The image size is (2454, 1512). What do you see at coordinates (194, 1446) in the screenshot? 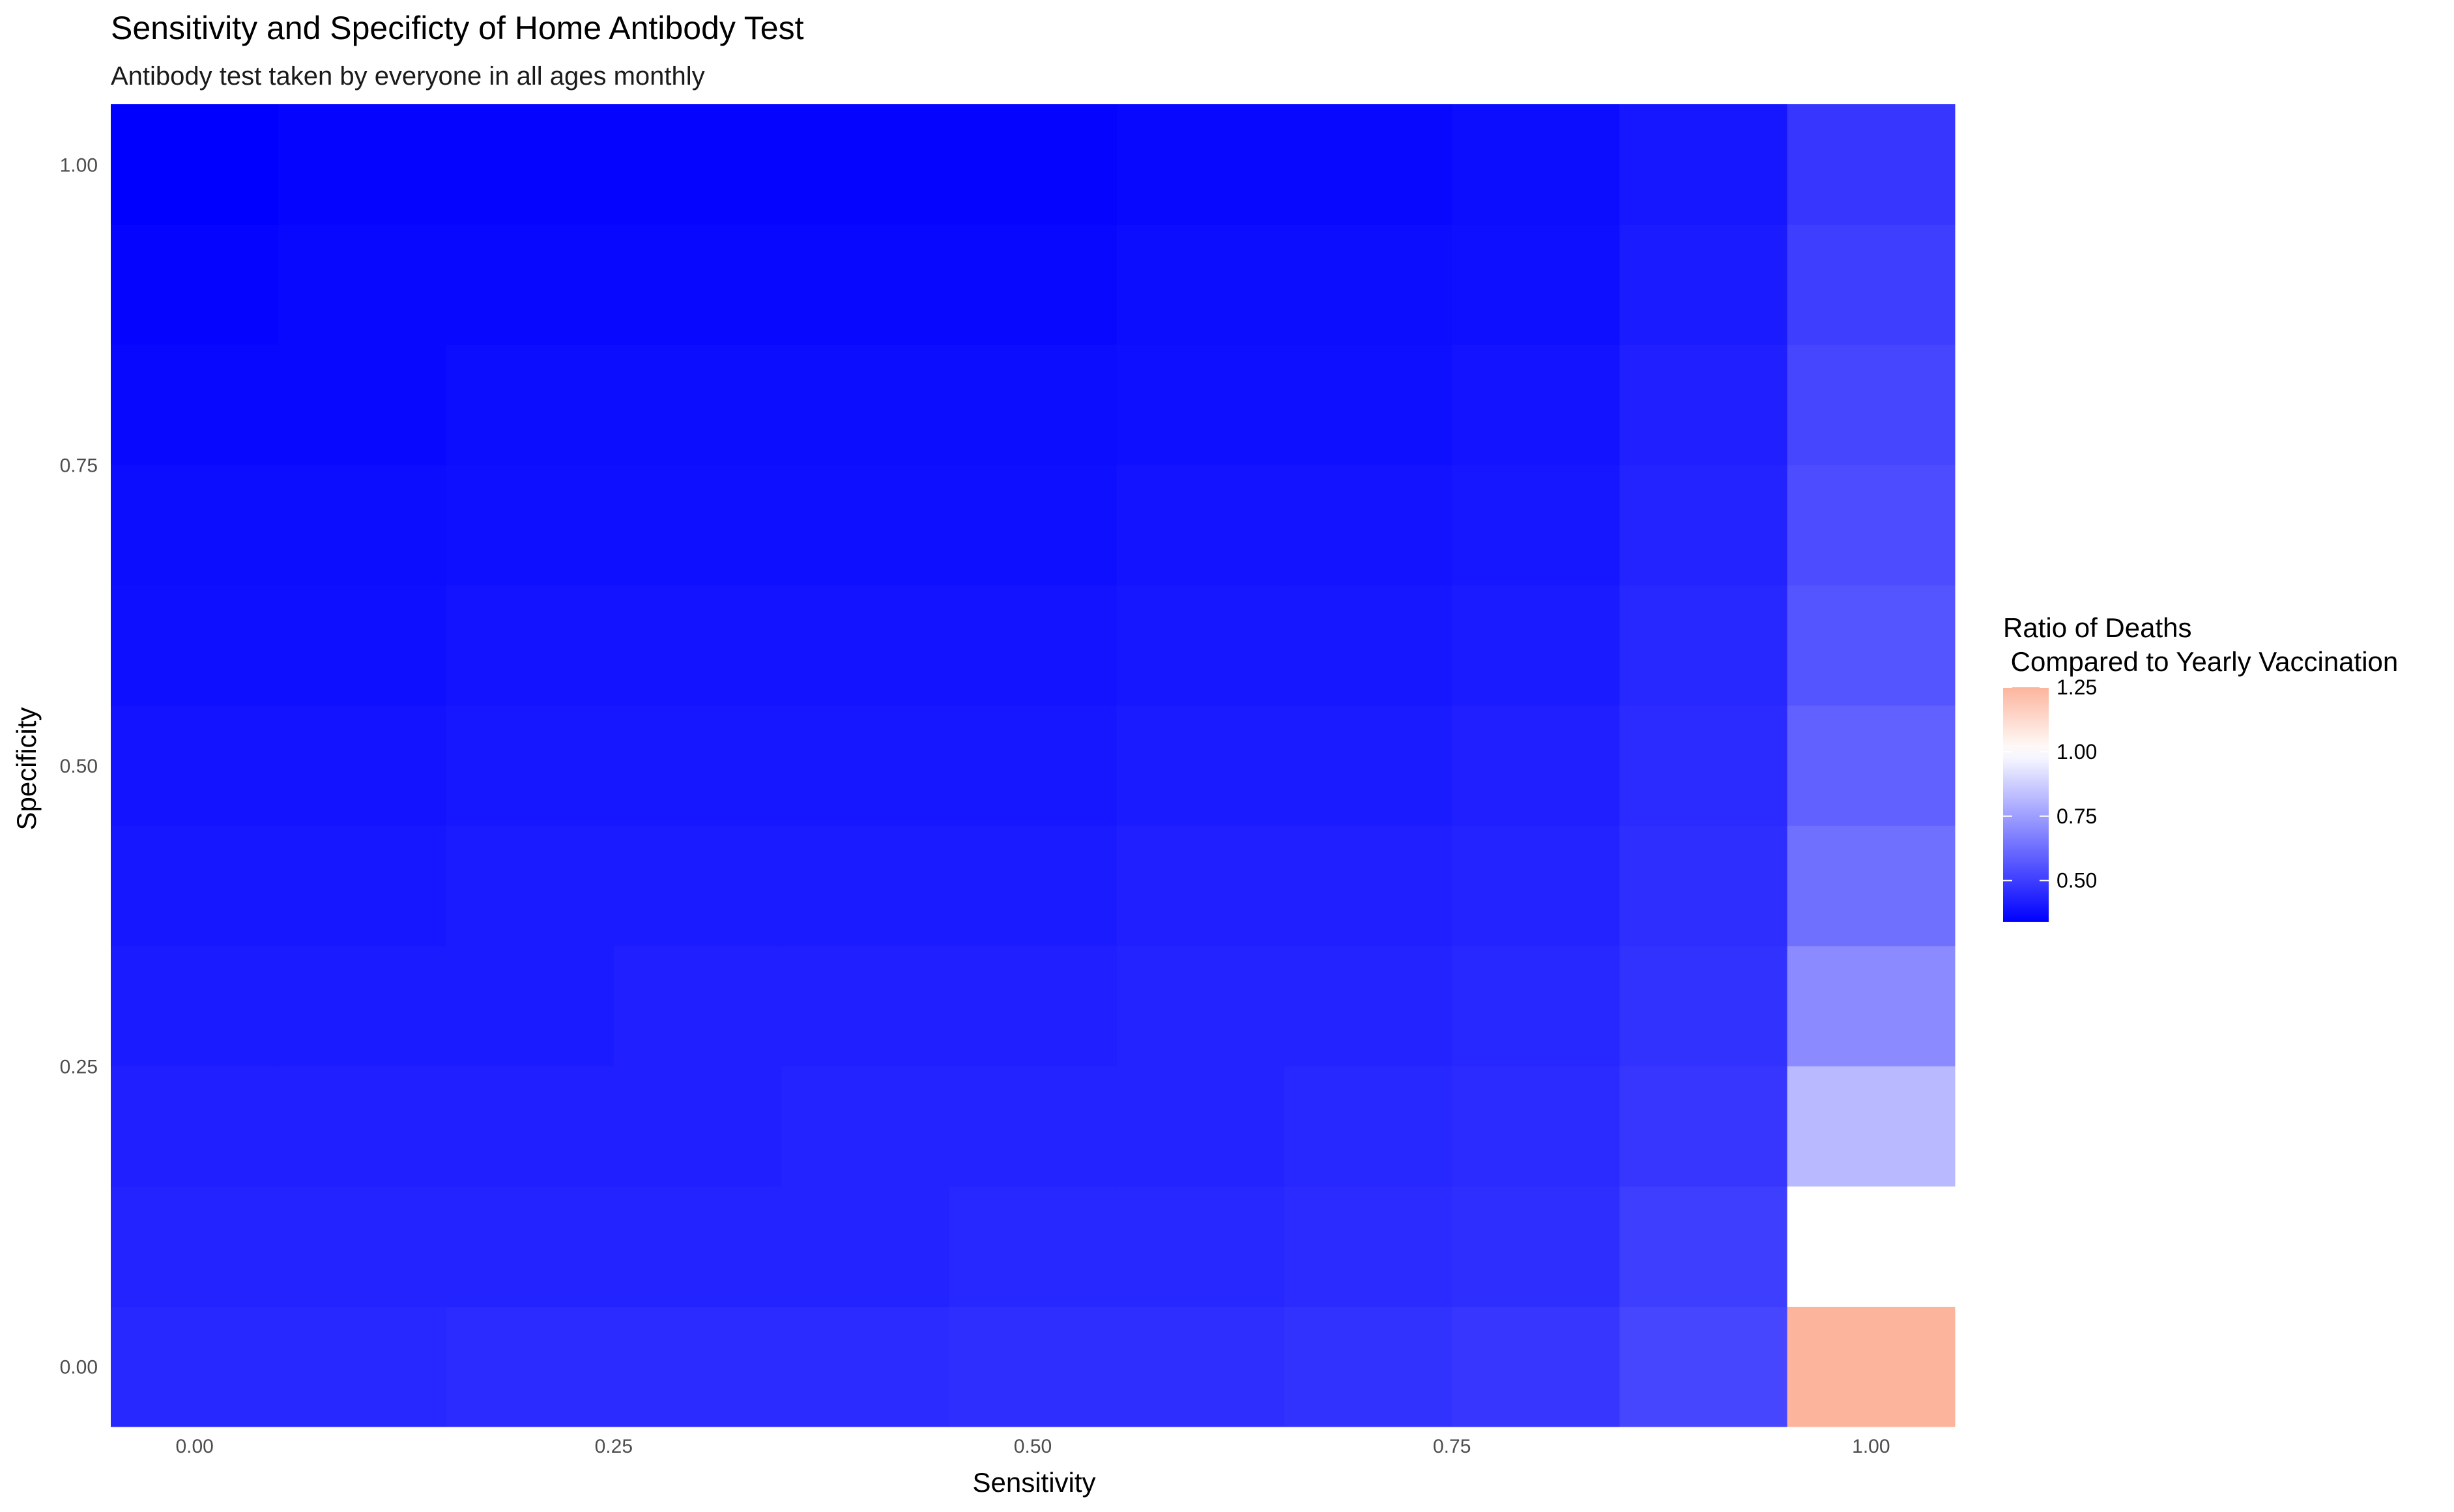
I see `x-tick-label: 0.00` at bounding box center [194, 1446].